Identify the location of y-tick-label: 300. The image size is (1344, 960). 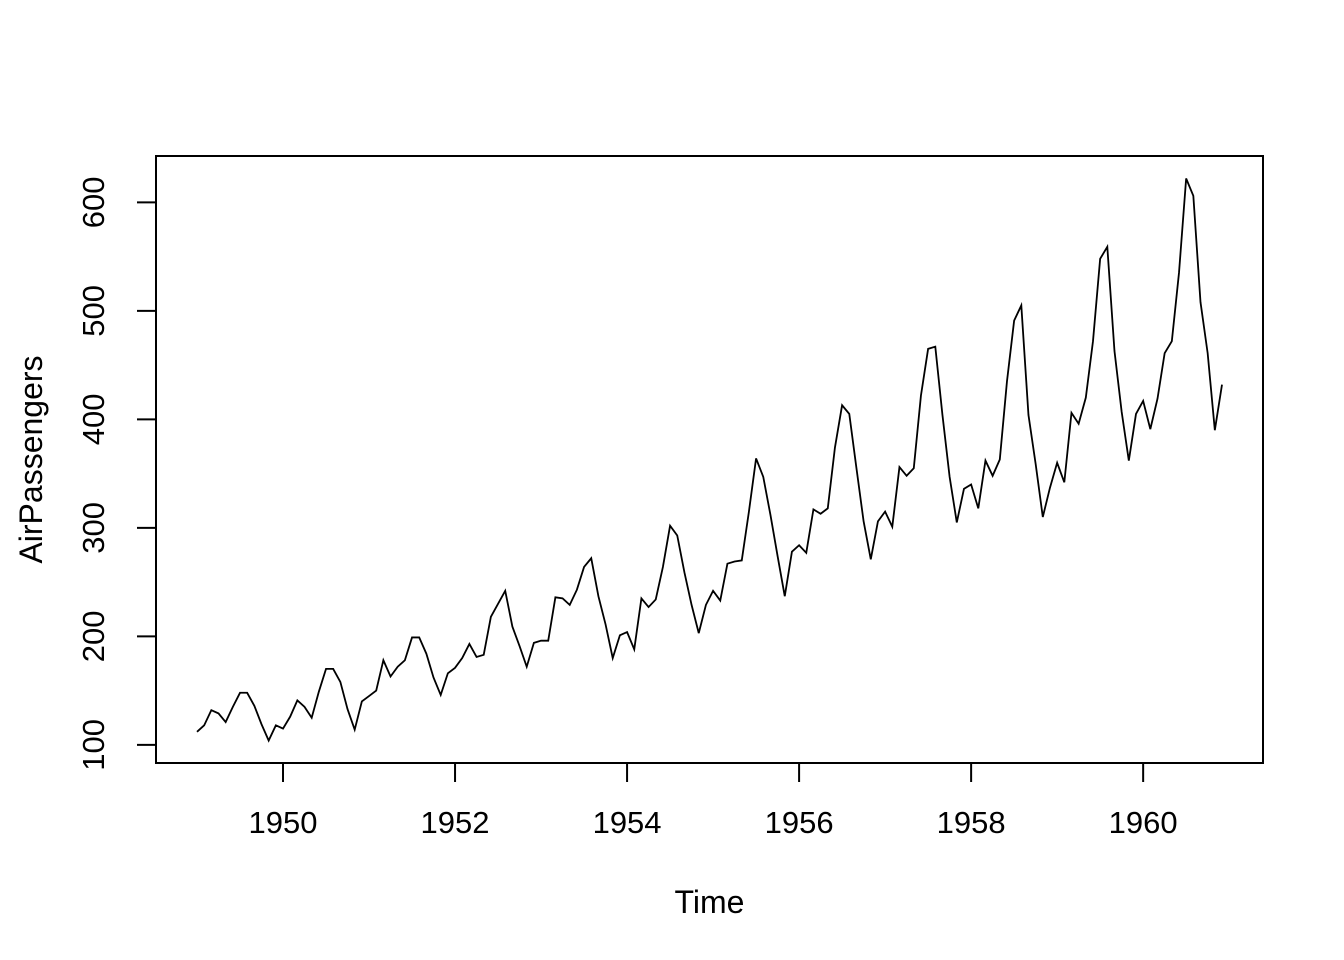
(93, 528).